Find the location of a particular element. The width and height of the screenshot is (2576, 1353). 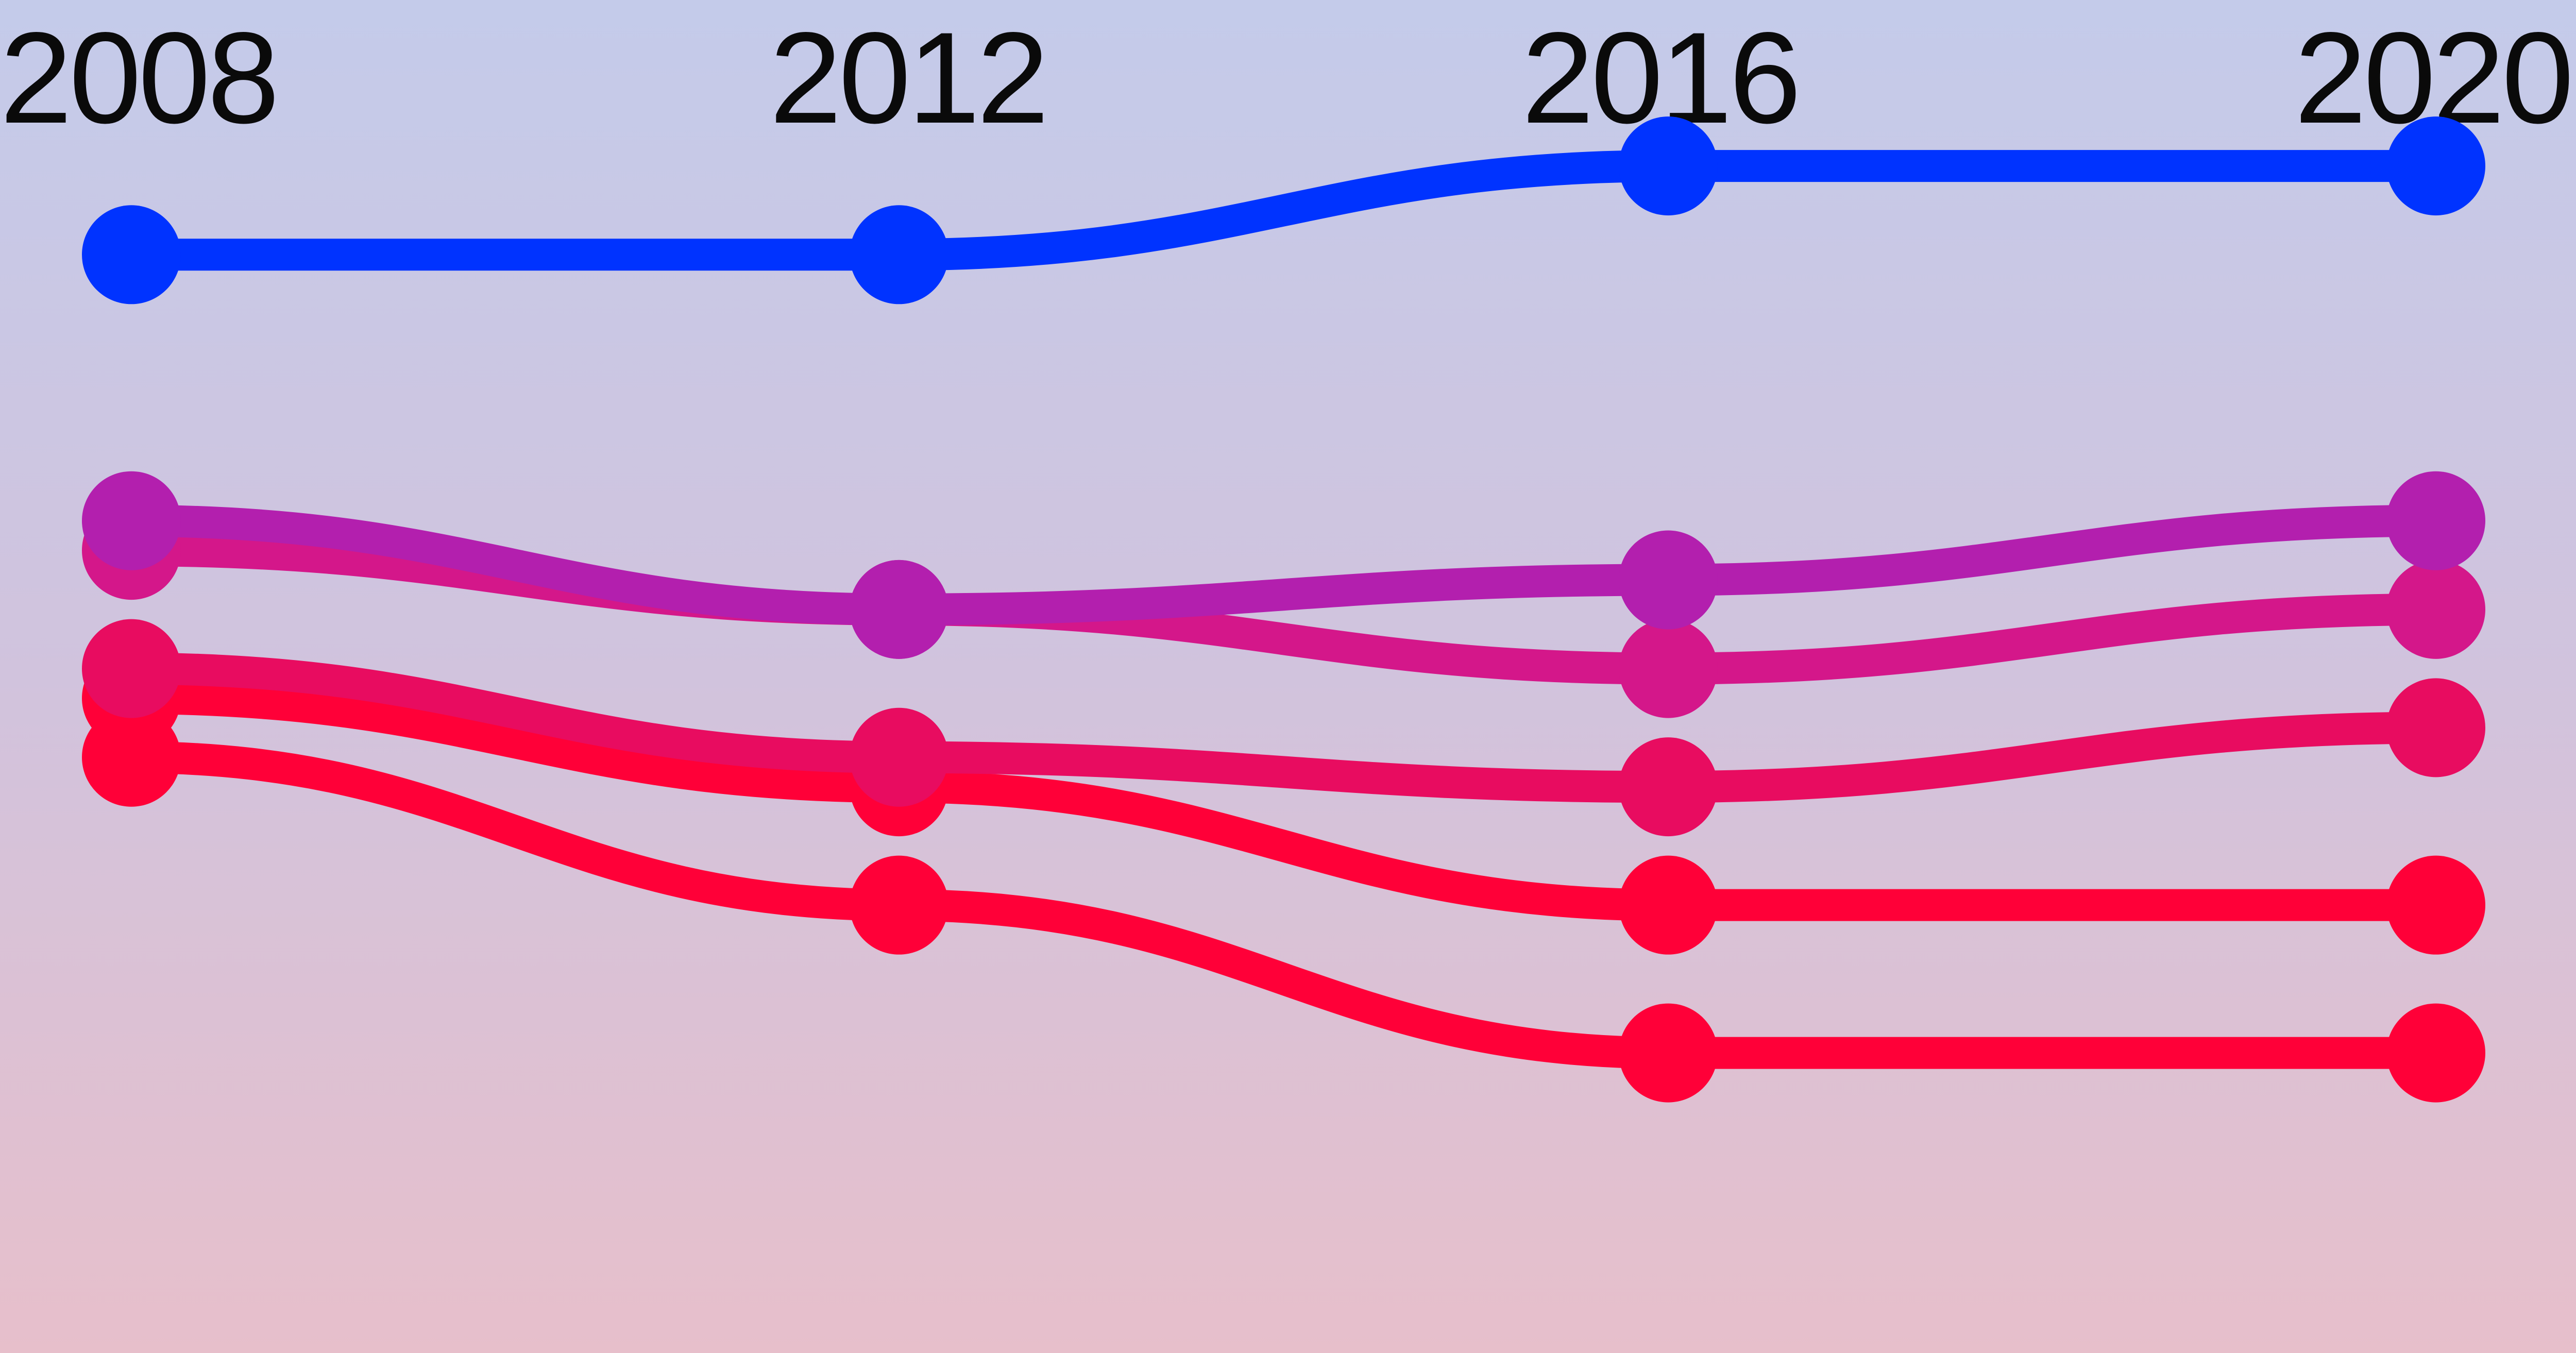

series-3-point-2020 is located at coordinates (2435, 609).